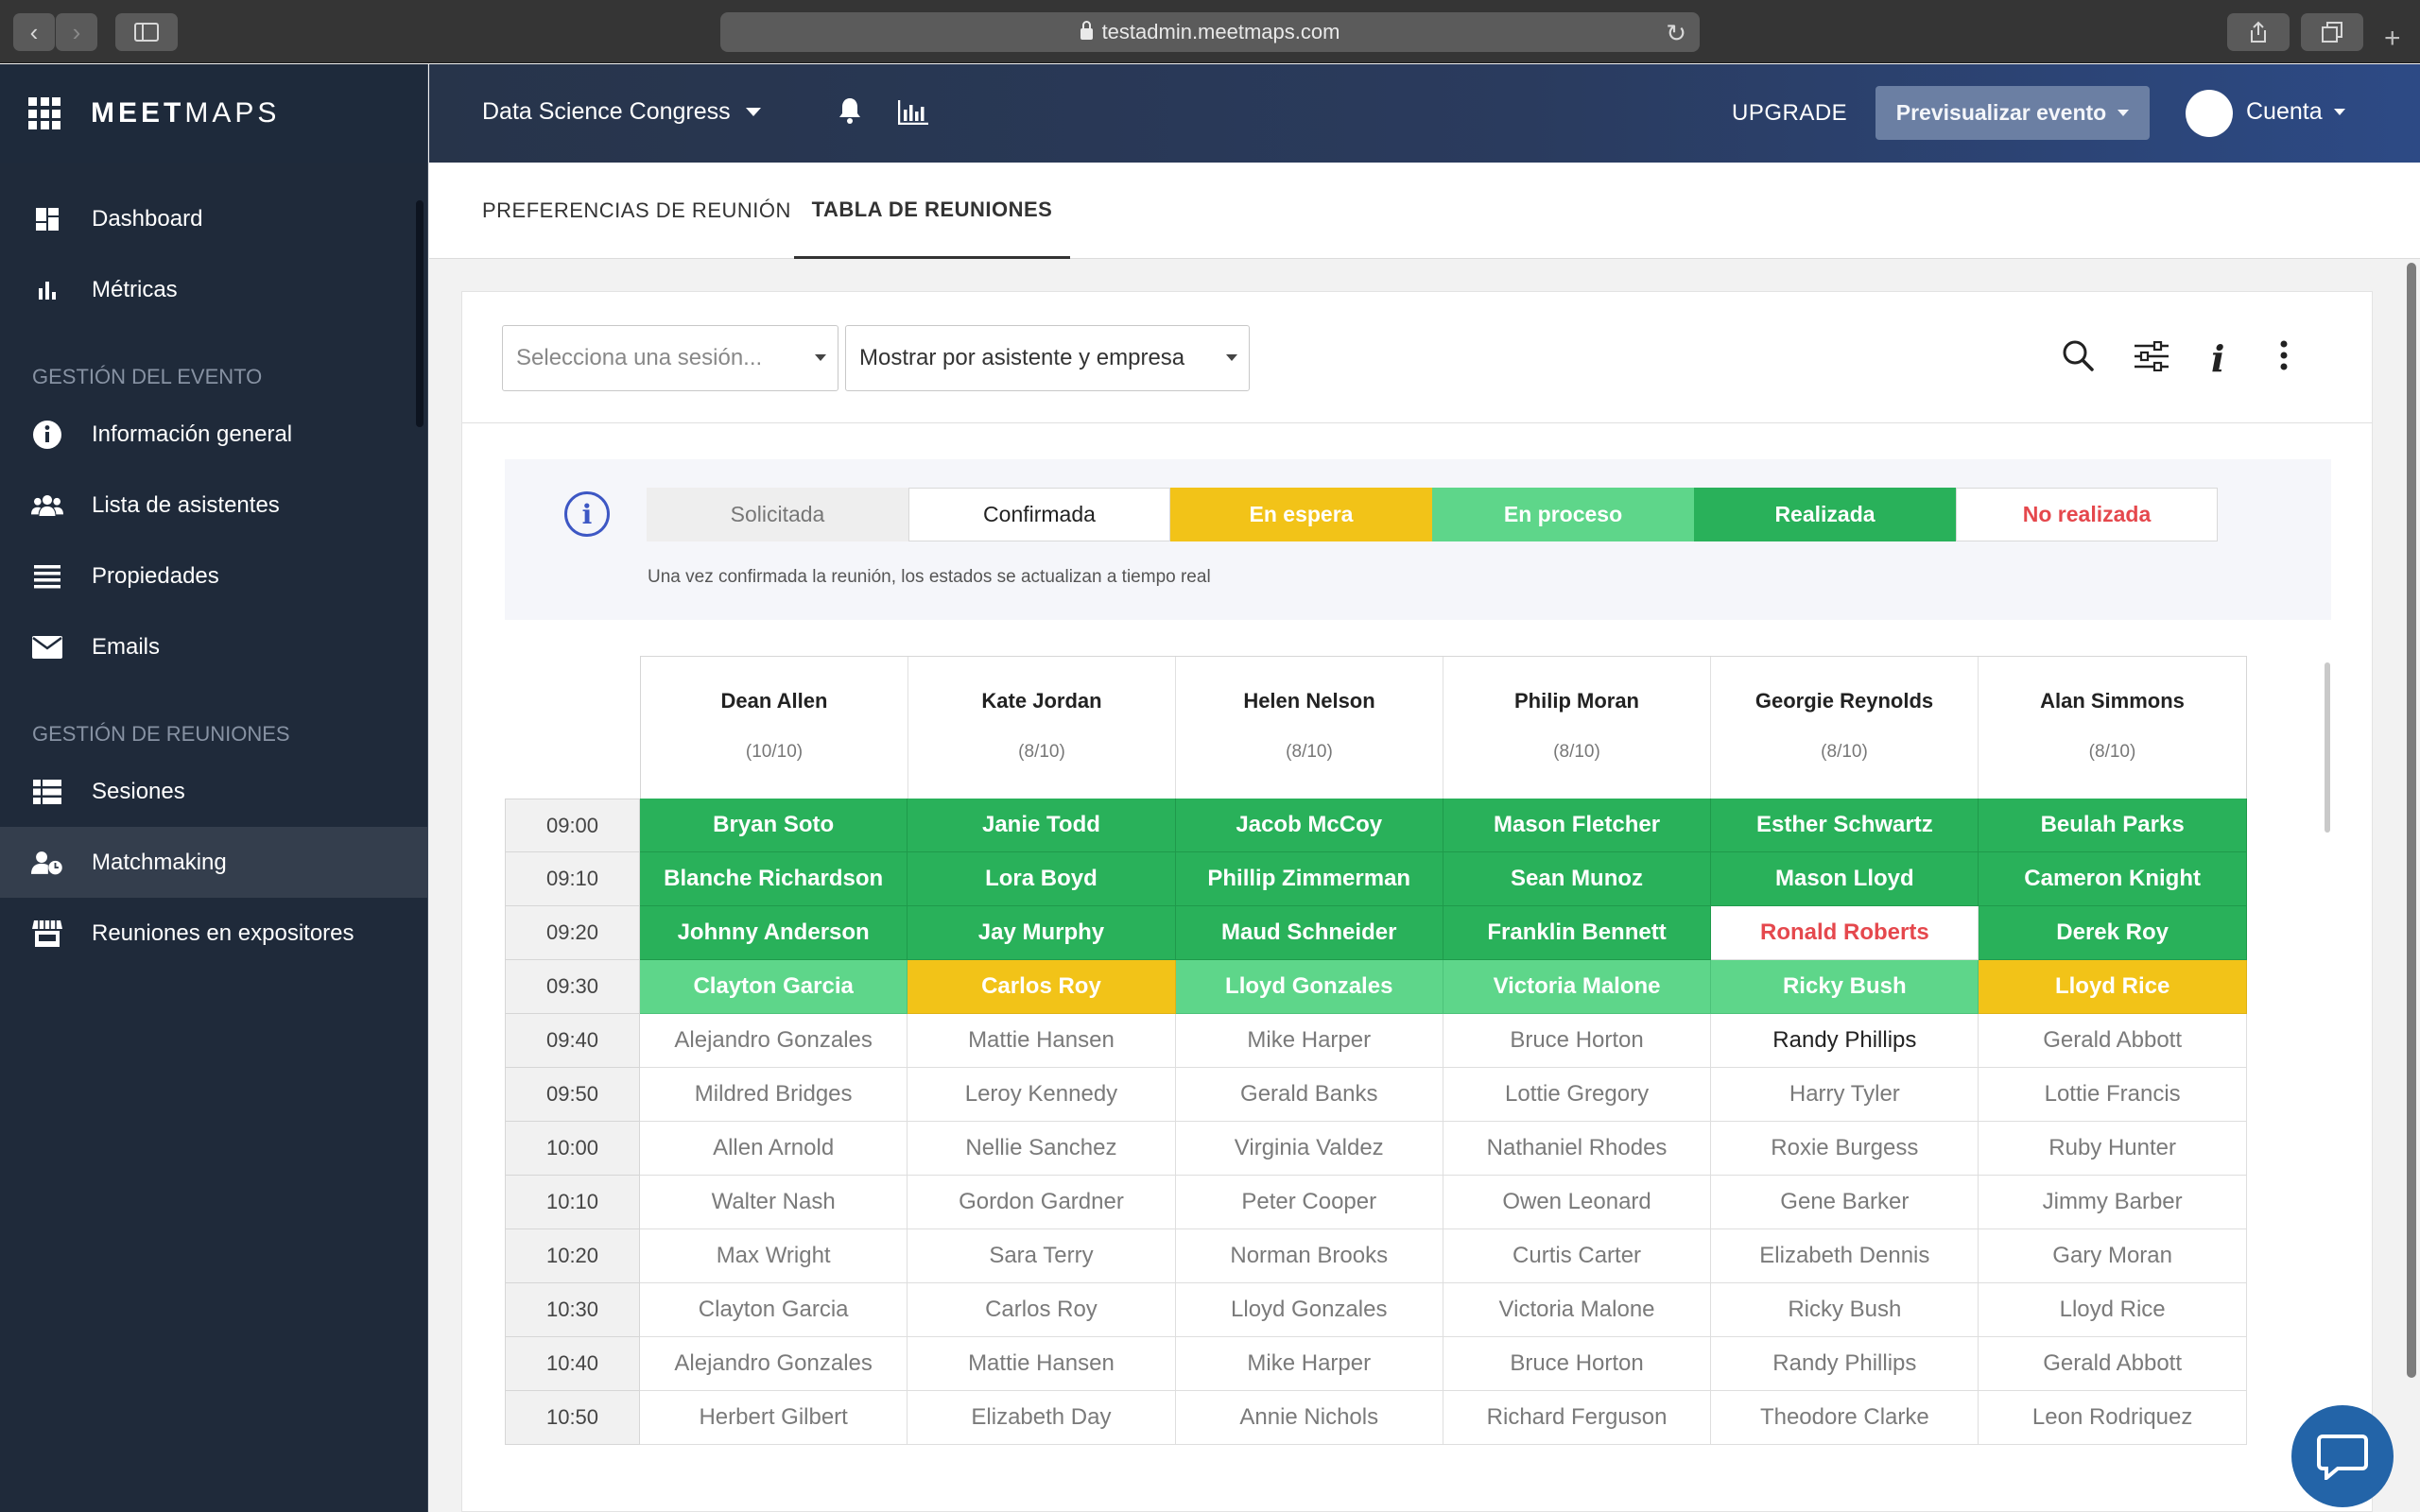 Image resolution: width=2420 pixels, height=1512 pixels. I want to click on meeting-cell: Richard Ferguson, so click(1577, 1418).